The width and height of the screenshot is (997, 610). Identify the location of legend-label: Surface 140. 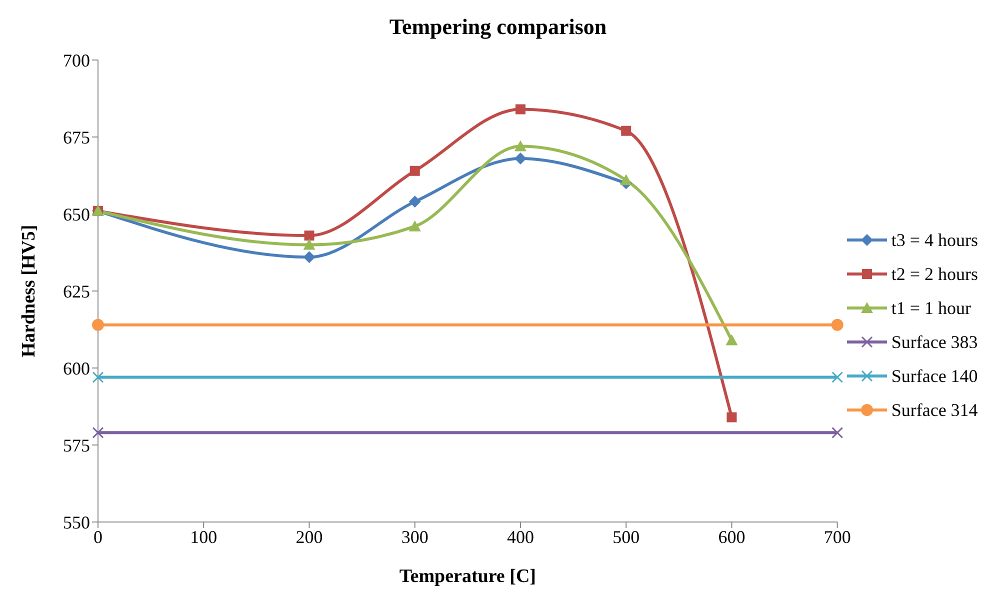
(934, 376).